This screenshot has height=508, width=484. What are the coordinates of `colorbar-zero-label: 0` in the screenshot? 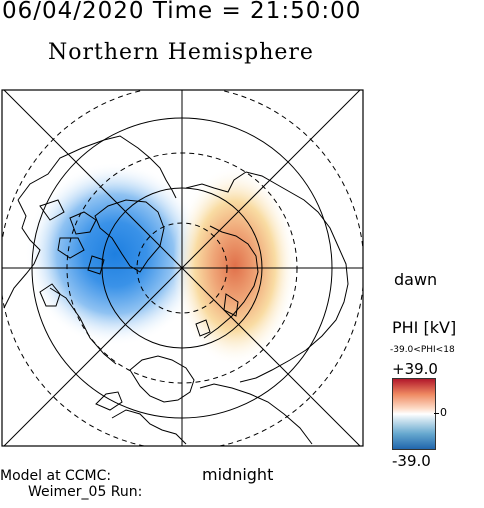 It's located at (443, 412).